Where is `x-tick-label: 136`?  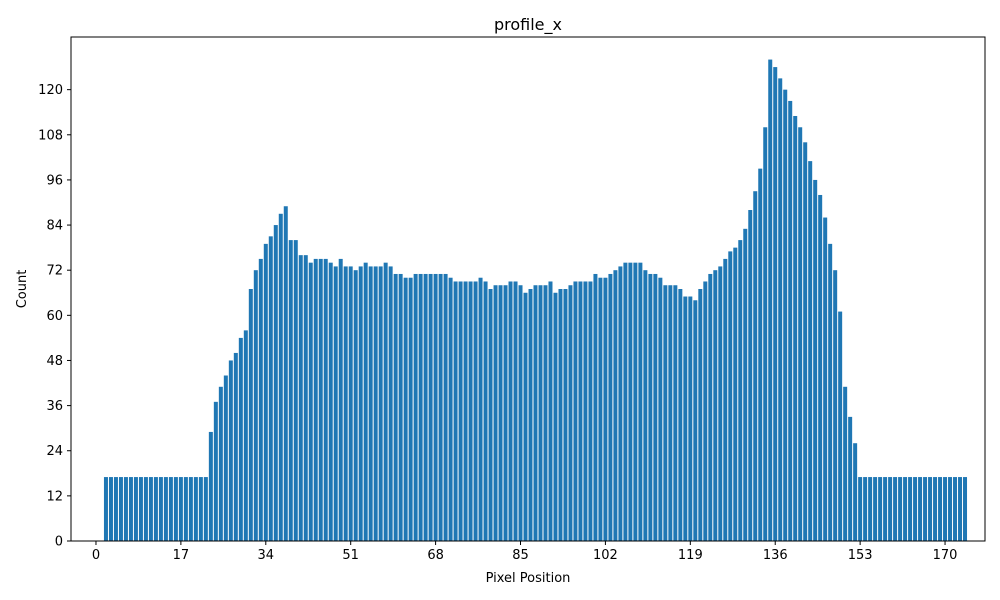 x-tick-label: 136 is located at coordinates (775, 555).